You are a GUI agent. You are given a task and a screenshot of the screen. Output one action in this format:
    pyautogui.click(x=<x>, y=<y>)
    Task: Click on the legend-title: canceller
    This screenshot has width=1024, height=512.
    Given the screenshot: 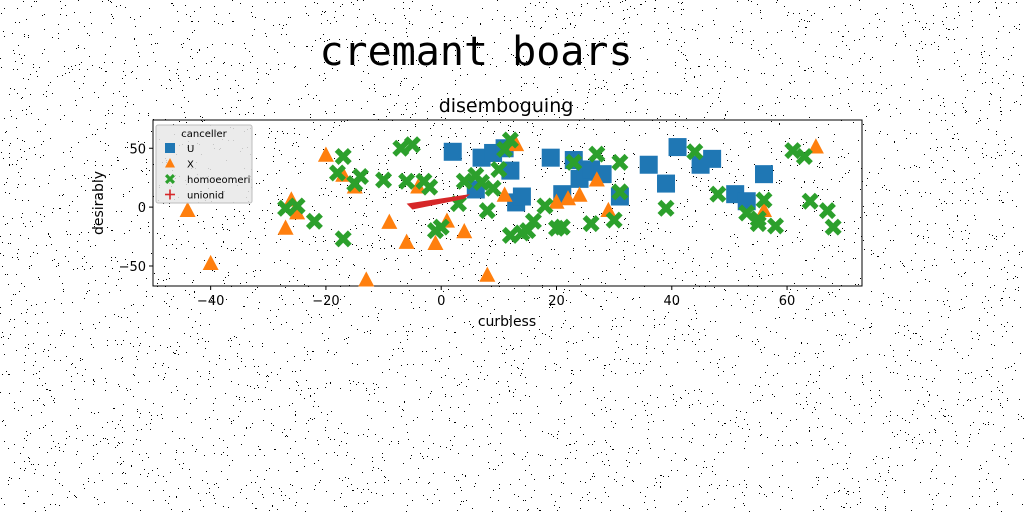 What is the action you would take?
    pyautogui.click(x=204, y=134)
    